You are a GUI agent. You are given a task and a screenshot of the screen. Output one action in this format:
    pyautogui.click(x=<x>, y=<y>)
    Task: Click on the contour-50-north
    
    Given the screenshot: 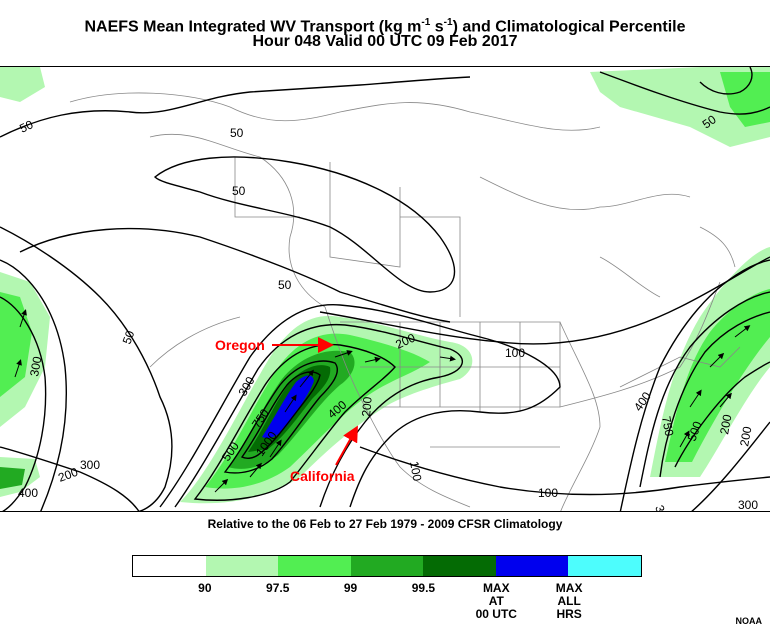 What is the action you would take?
    pyautogui.click(x=235, y=107)
    